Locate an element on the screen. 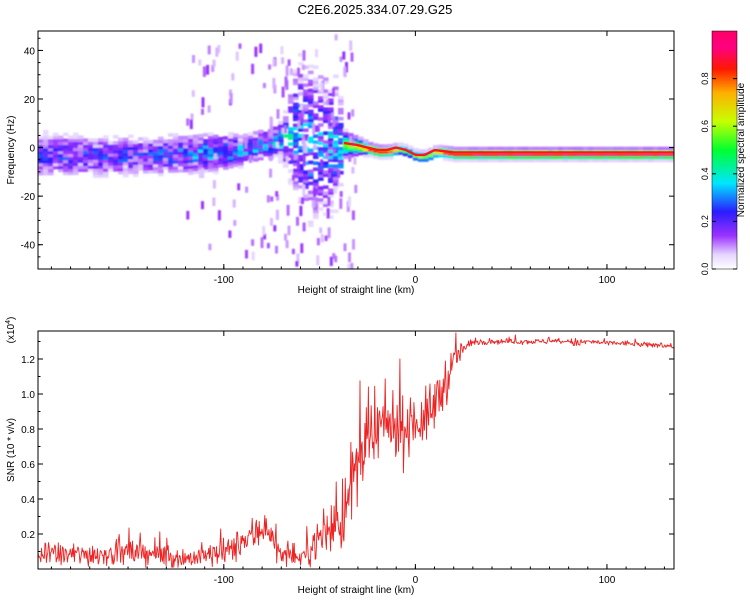 The image size is (750, 605). y-tick-label: 1.2 is located at coordinates (28, 360).